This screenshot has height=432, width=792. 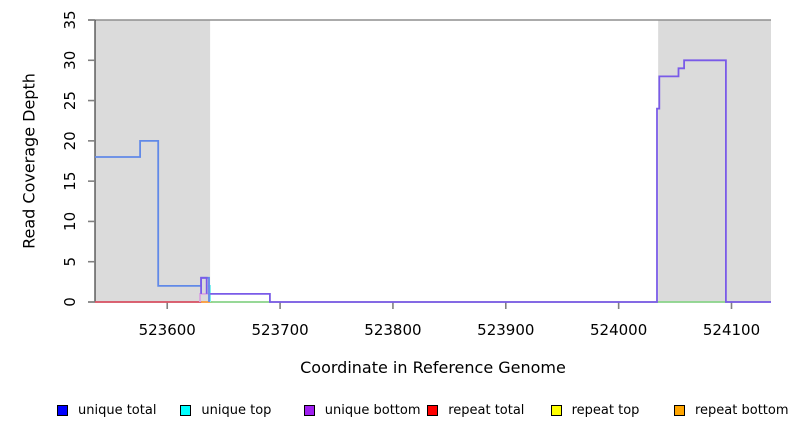 What do you see at coordinates (29, 161) in the screenshot?
I see `y-axis-title: Read Coverage Depth` at bounding box center [29, 161].